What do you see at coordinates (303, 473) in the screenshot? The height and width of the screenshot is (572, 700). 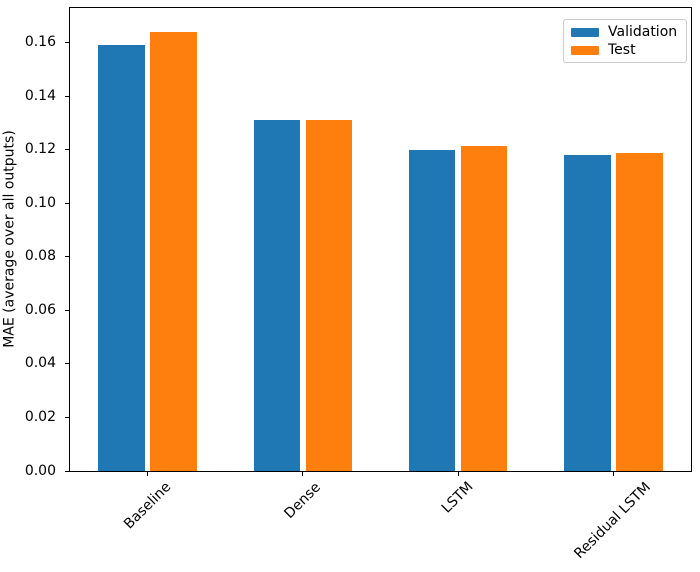 I see `x-tick-dense` at bounding box center [303, 473].